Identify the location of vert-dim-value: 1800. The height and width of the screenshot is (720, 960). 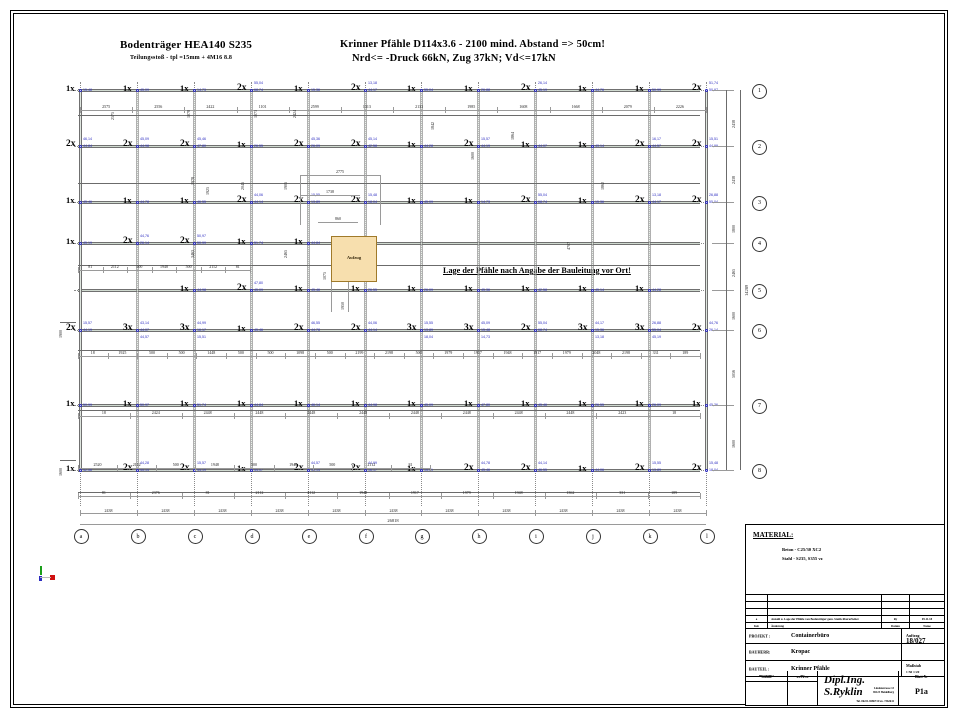
(733, 228).